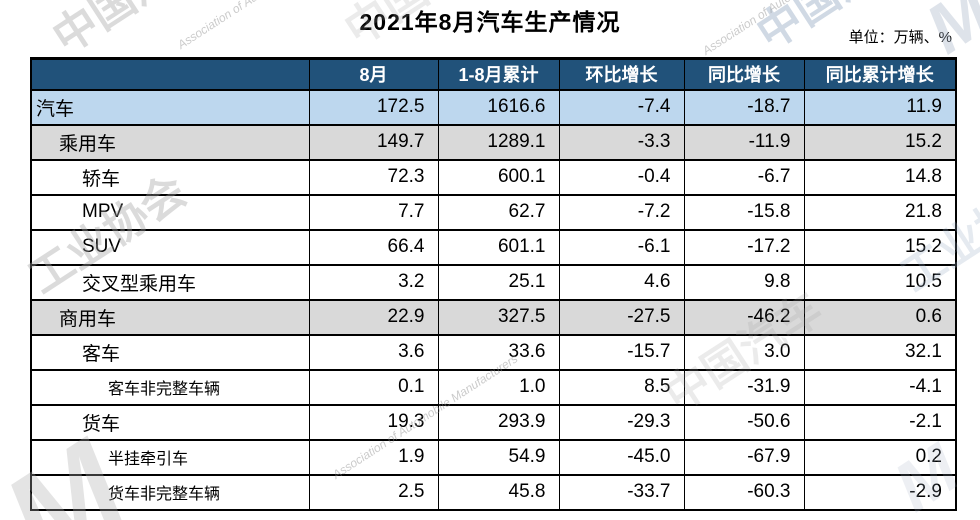 This screenshot has width=980, height=520. I want to click on cell-value: 2.5, so click(373, 492).